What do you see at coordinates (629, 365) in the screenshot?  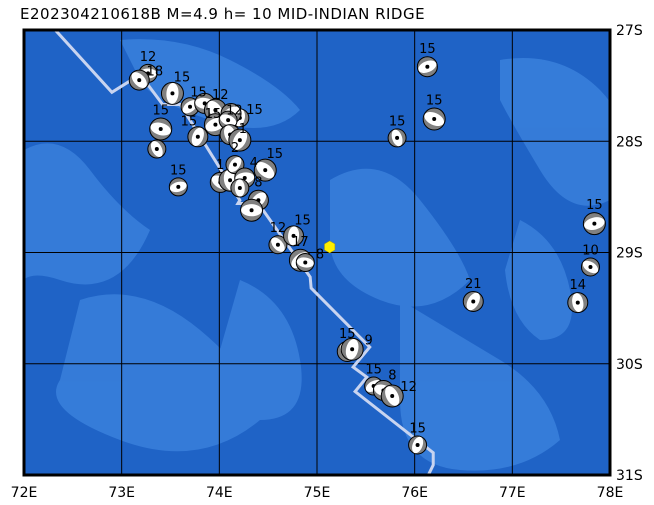 I see `lat-tick-label: 30S` at bounding box center [629, 365].